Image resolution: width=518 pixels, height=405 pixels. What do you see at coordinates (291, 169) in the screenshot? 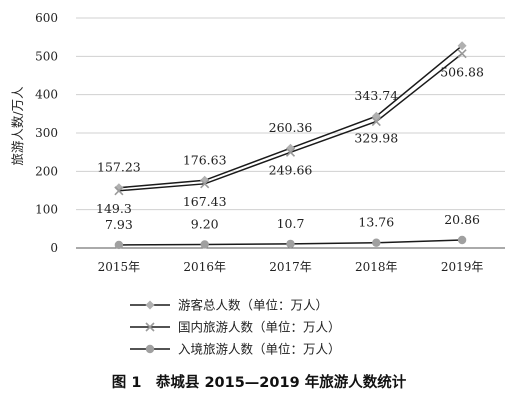
I see `data-label: 249.66` at bounding box center [291, 169].